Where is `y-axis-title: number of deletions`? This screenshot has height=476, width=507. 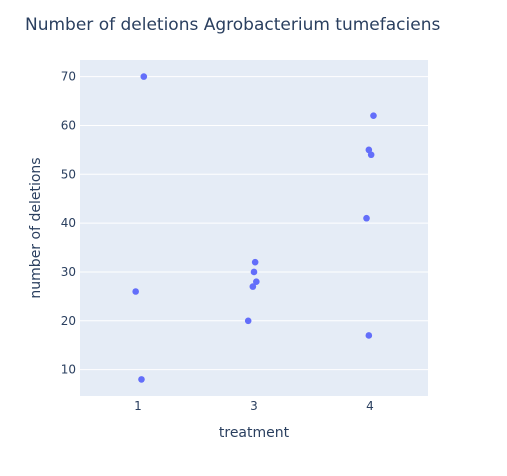 y-axis-title: number of deletions is located at coordinates (36, 227).